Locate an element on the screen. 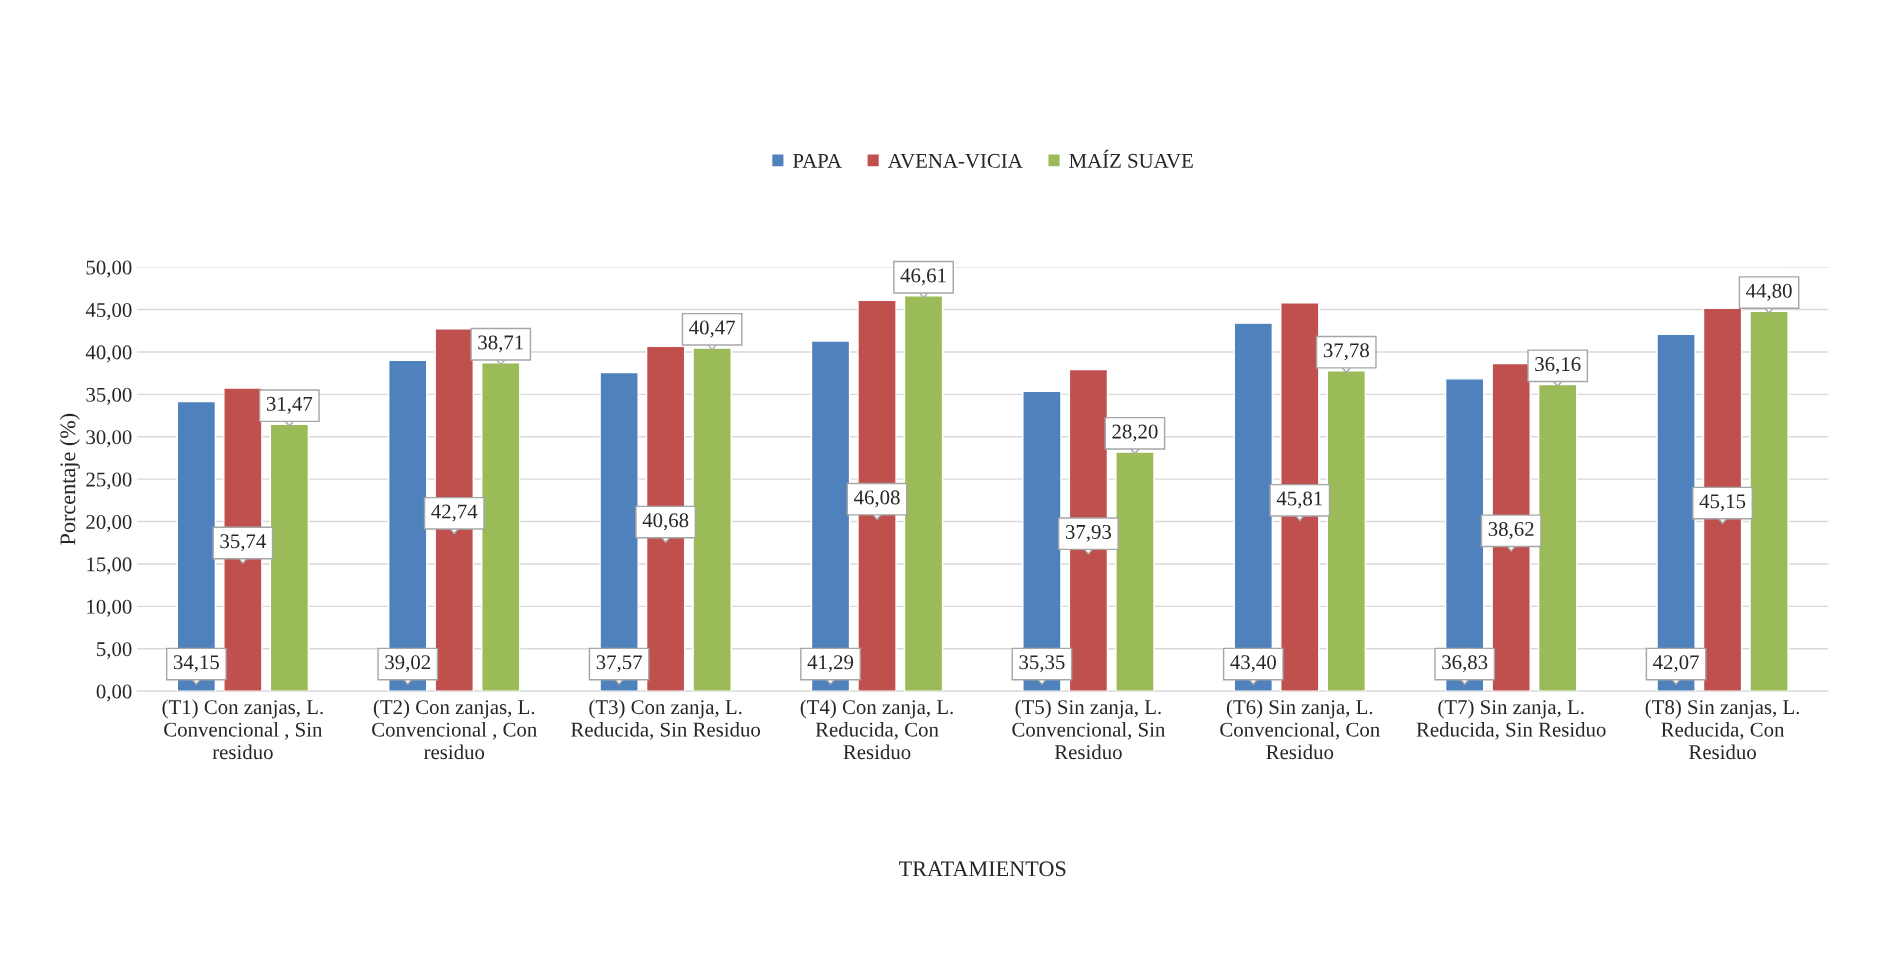 The width and height of the screenshot is (1879, 968). data-label: 35,74 is located at coordinates (243, 543).